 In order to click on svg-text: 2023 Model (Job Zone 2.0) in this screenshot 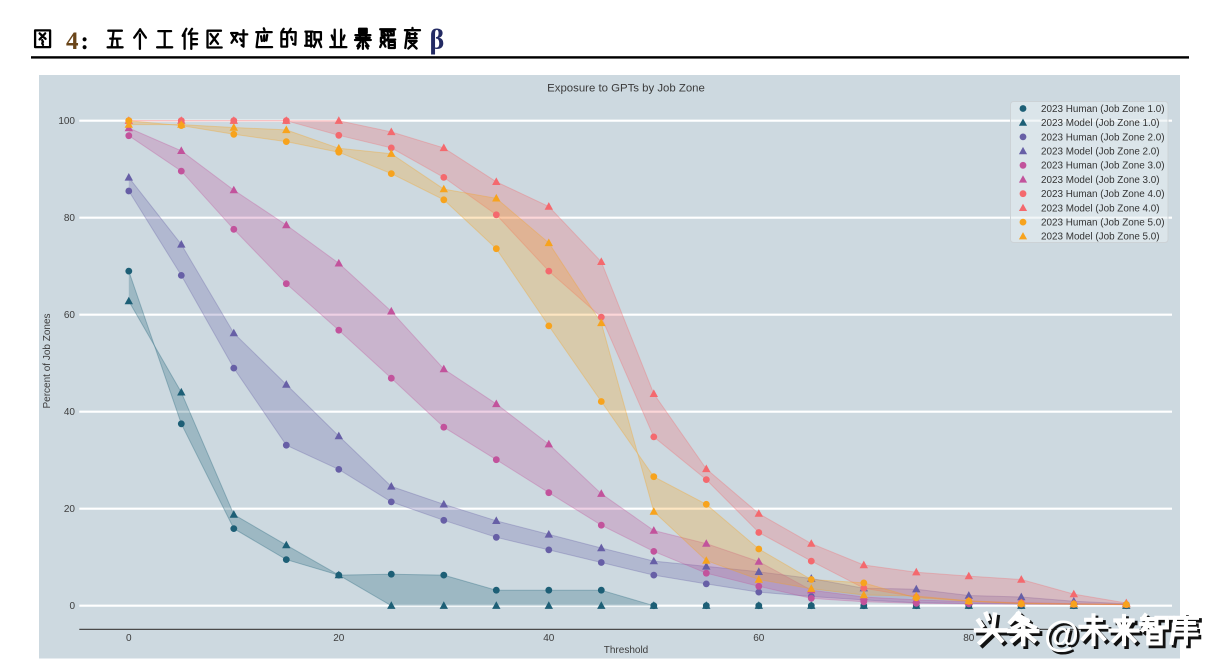, I will do `click(1100, 152)`.